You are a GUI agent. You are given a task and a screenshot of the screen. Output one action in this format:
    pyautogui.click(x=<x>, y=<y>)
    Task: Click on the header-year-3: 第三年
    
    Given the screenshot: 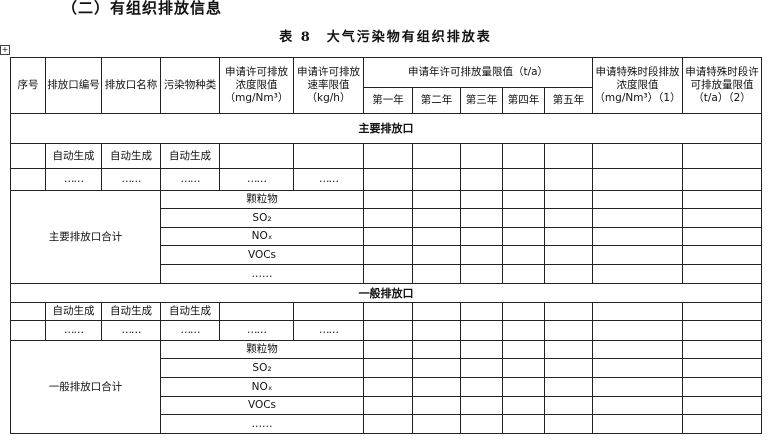 What is the action you would take?
    pyautogui.click(x=481, y=100)
    